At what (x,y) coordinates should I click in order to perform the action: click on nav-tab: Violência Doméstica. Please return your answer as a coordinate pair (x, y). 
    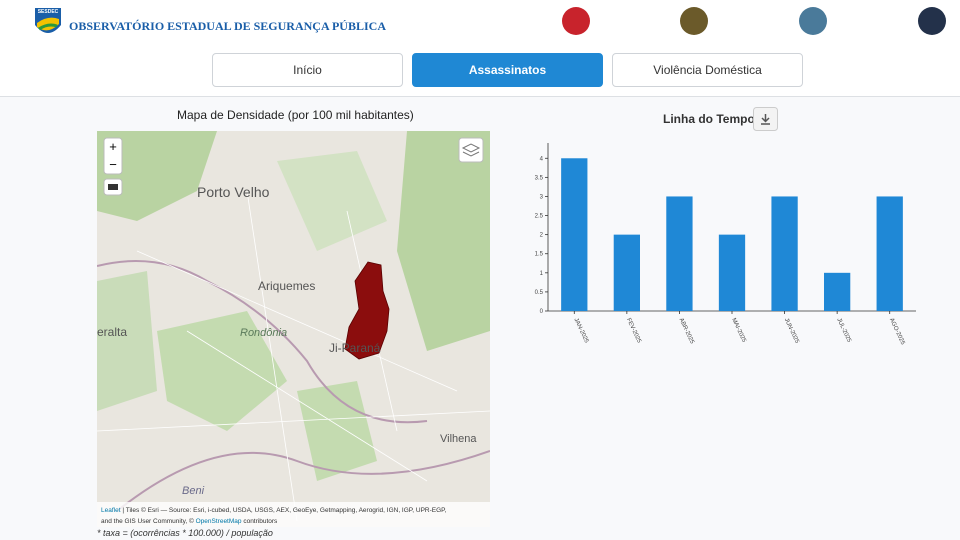
    Looking at the image, I should click on (707, 70).